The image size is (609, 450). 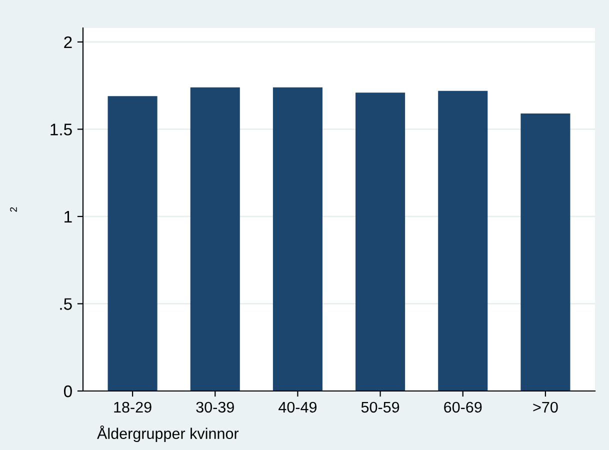 I want to click on y-tick-label: 1, so click(x=68, y=217).